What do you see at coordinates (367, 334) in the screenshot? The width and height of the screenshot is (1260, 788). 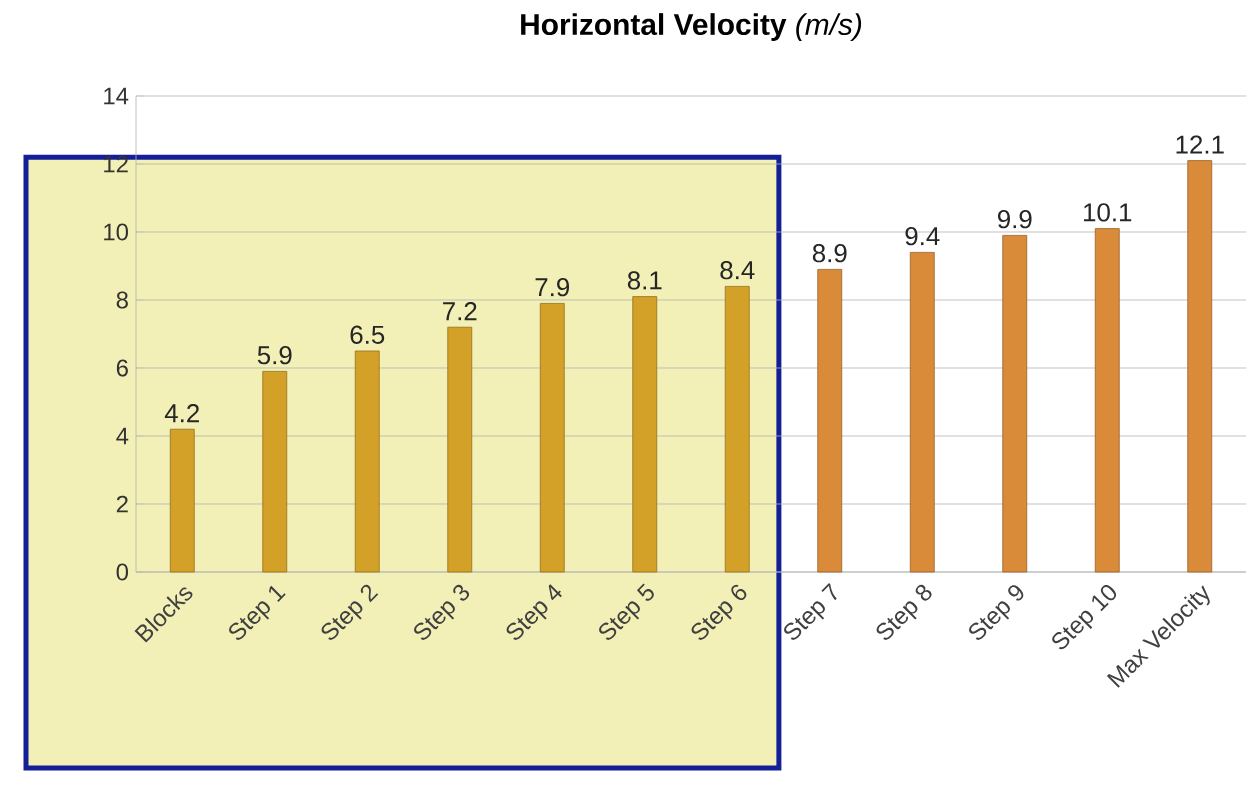 I see `data-label: 6.5` at bounding box center [367, 334].